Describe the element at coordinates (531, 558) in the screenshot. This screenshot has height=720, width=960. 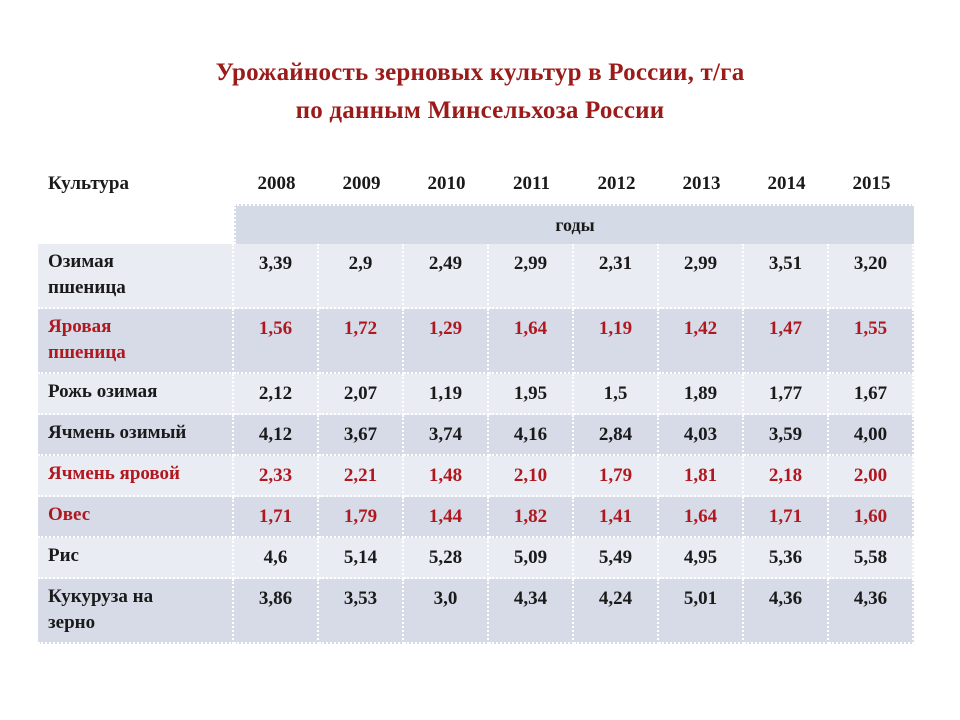
I see `value-cell: 5,09` at that location.